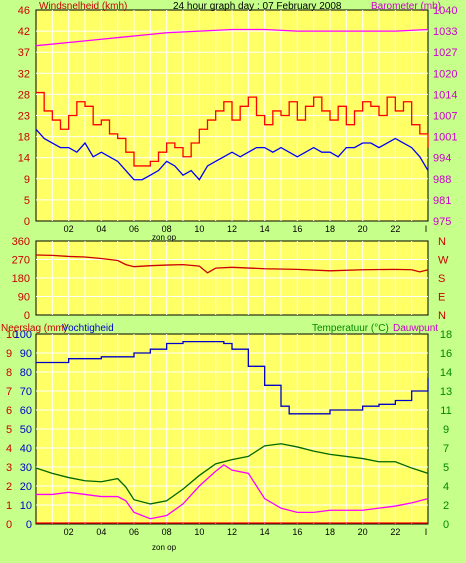 The height and width of the screenshot is (563, 466). I want to click on direction-y-axis-labels: 0 90 180 270 360, so click(21, 279).